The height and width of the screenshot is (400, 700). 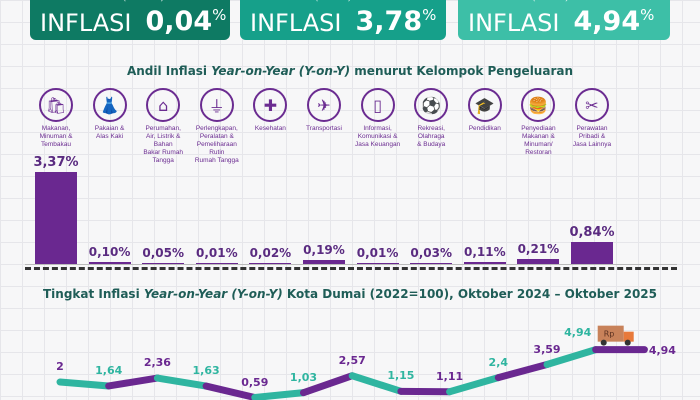 What do you see at coordinates (592, 232) in the screenshot?
I see `bar-label: 0,84%` at bounding box center [592, 232].